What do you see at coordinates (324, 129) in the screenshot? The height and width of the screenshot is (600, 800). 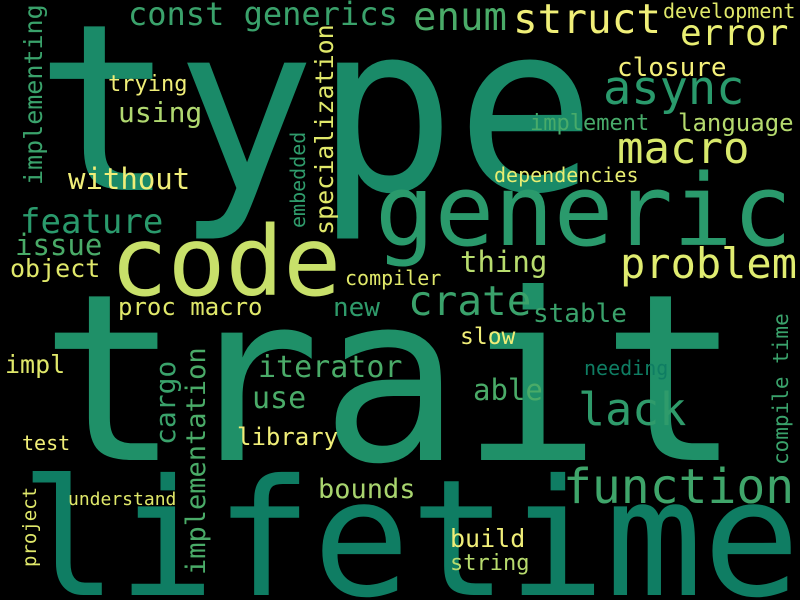 I see `word: specialization` at bounding box center [324, 129].